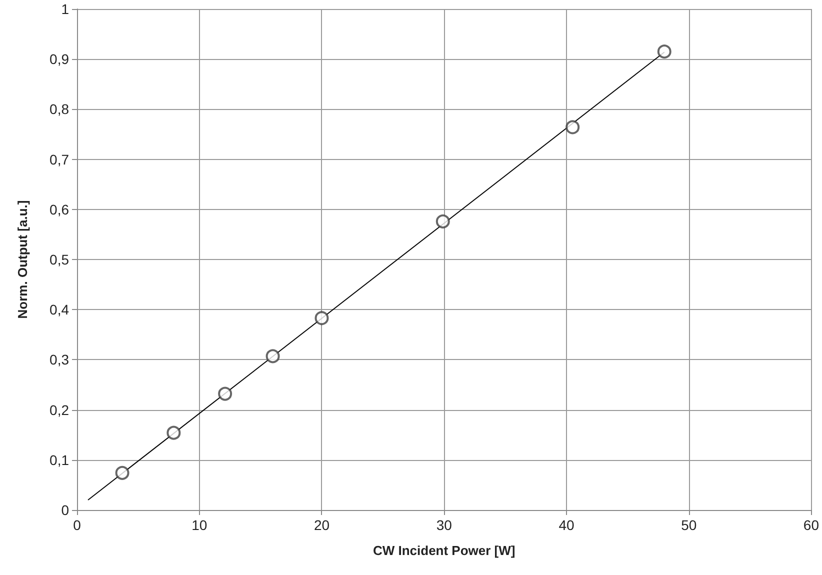  Describe the element at coordinates (566, 525) in the screenshot. I see `x-tick-label: 40` at that location.